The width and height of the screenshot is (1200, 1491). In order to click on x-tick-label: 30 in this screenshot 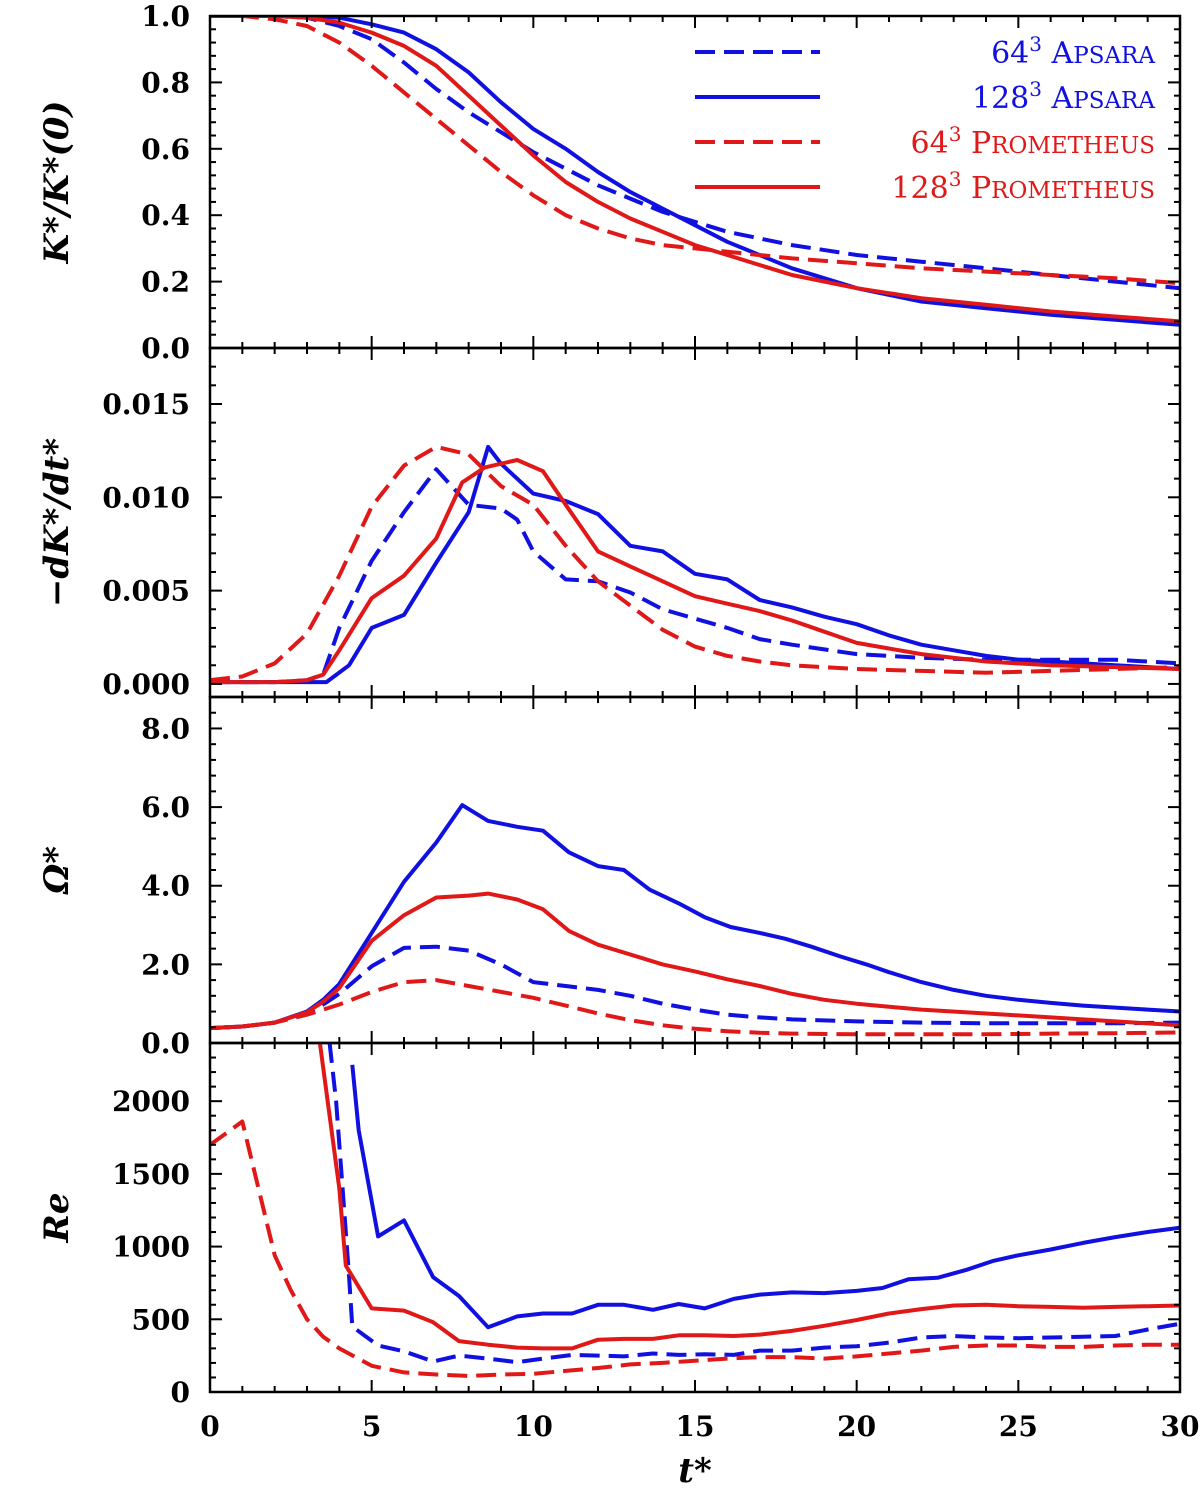, I will do `click(1180, 1426)`.